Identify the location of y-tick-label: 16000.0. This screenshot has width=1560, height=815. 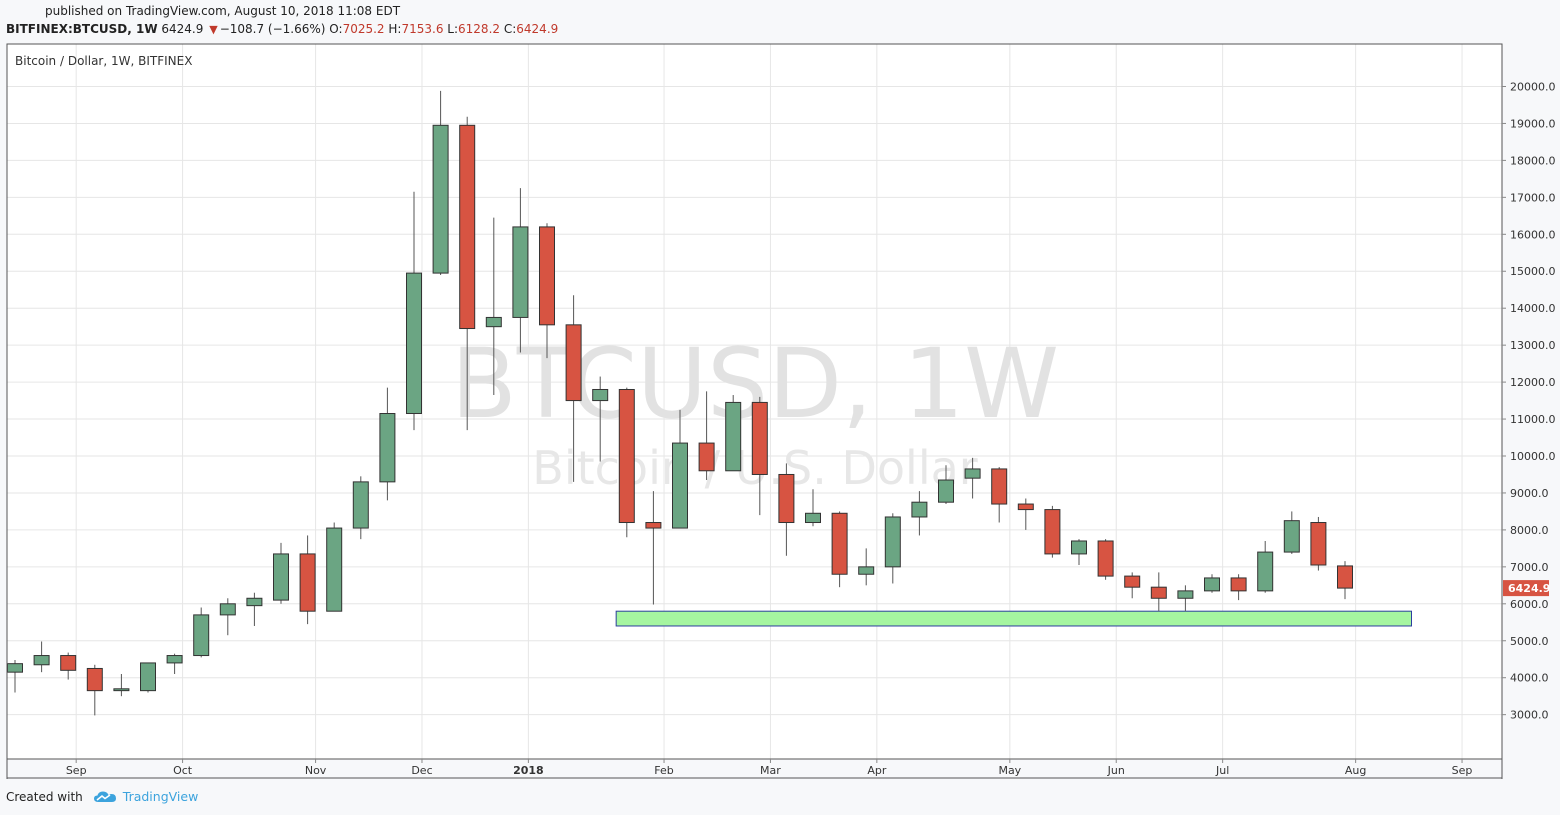
(1533, 234).